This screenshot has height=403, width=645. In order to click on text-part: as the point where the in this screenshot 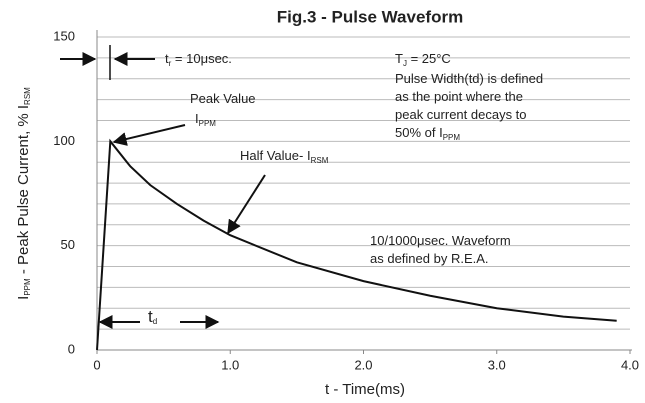, I will do `click(459, 96)`.